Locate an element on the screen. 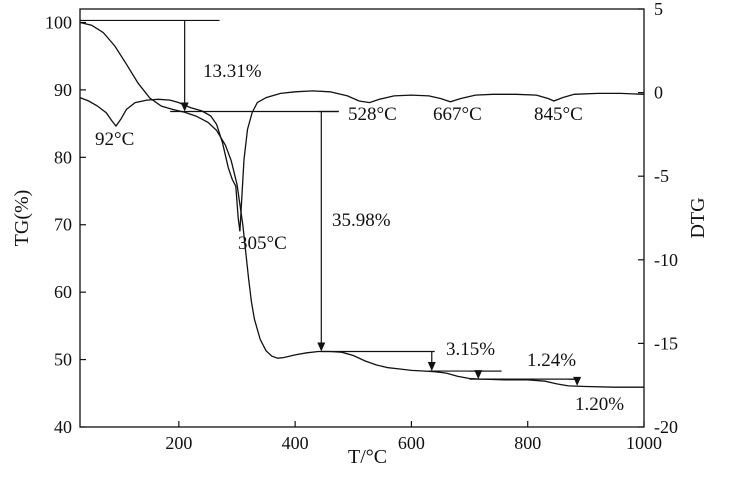 This screenshot has width=732, height=498. y-right-tick-label: -15 is located at coordinates (666, 343).